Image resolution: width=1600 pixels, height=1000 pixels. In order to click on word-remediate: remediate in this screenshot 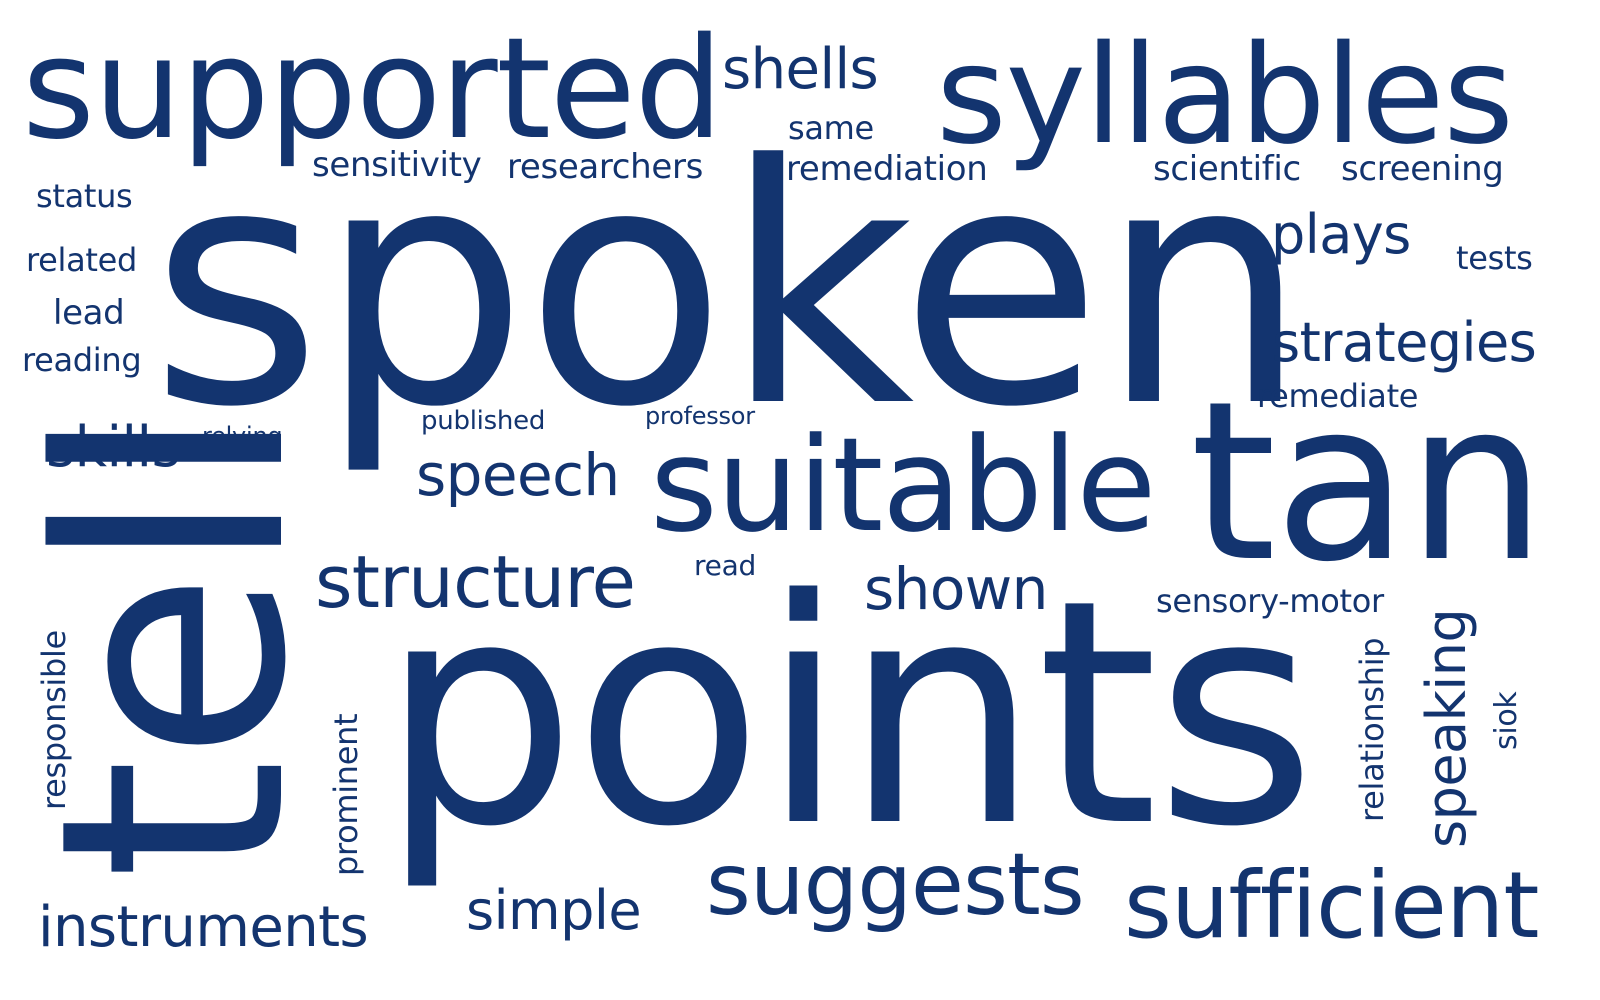, I will do `click(1338, 396)`.